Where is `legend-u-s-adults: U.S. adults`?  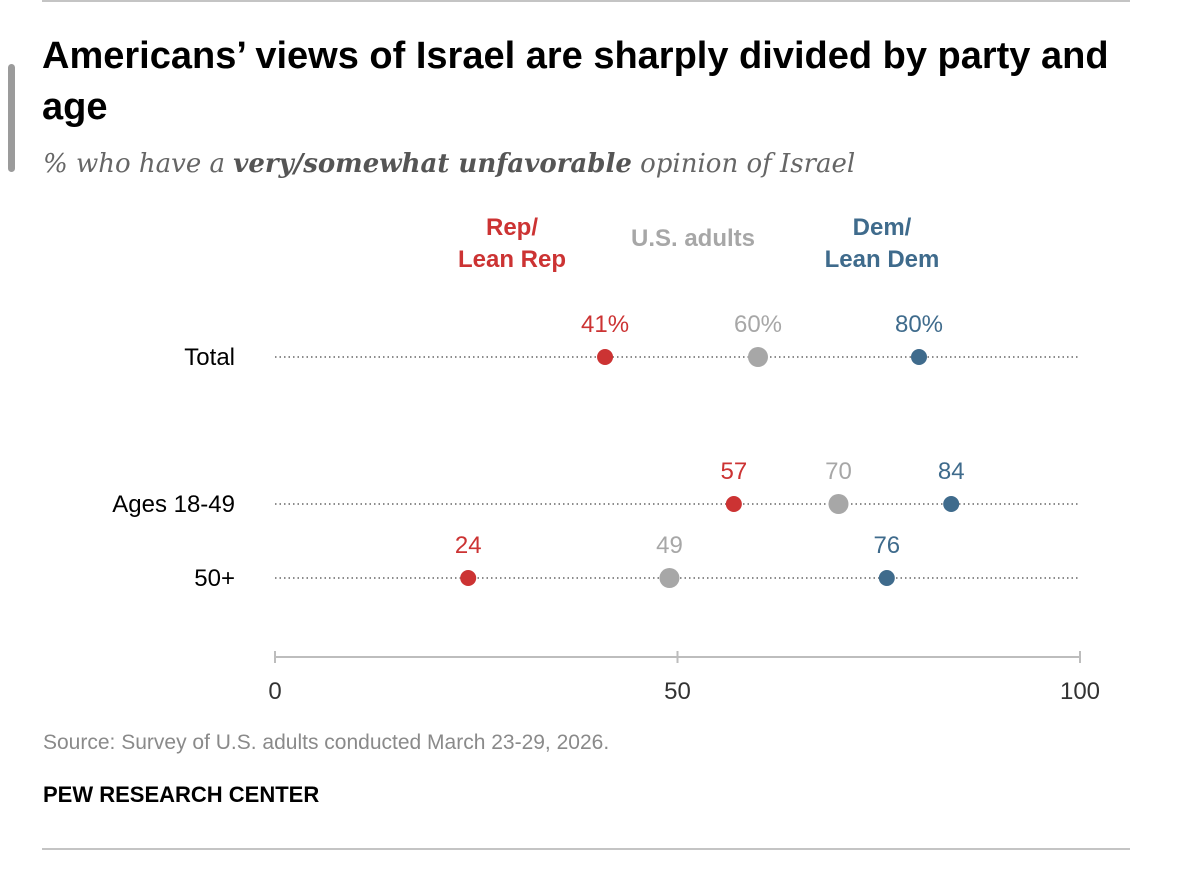
legend-u-s-adults: U.S. adults is located at coordinates (693, 238).